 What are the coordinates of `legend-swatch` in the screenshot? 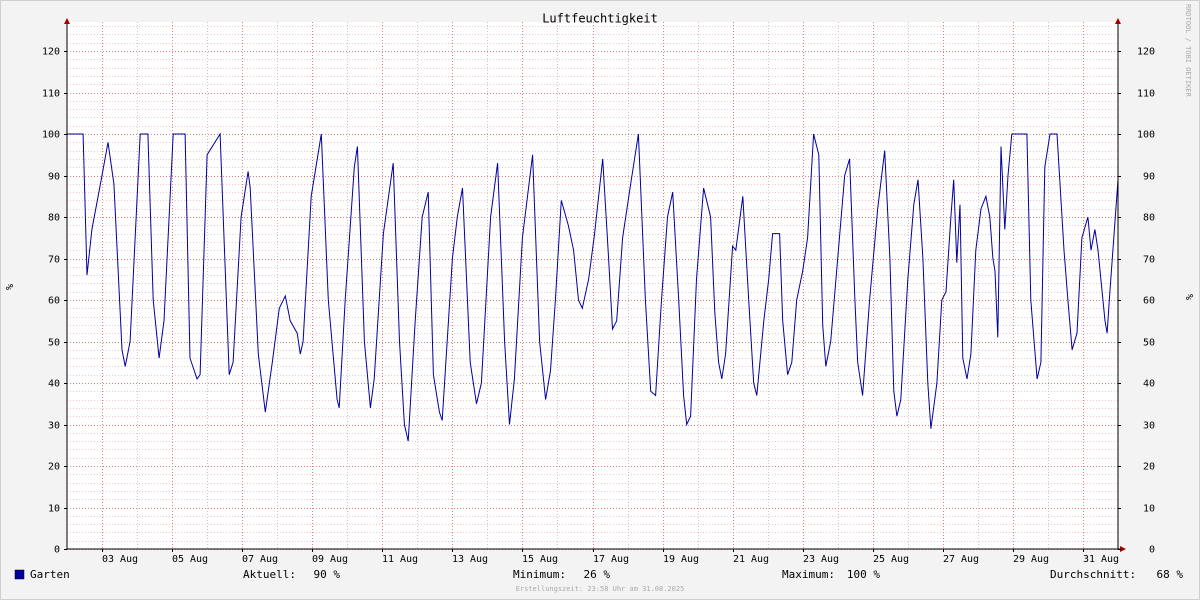 It's located at (19, 574).